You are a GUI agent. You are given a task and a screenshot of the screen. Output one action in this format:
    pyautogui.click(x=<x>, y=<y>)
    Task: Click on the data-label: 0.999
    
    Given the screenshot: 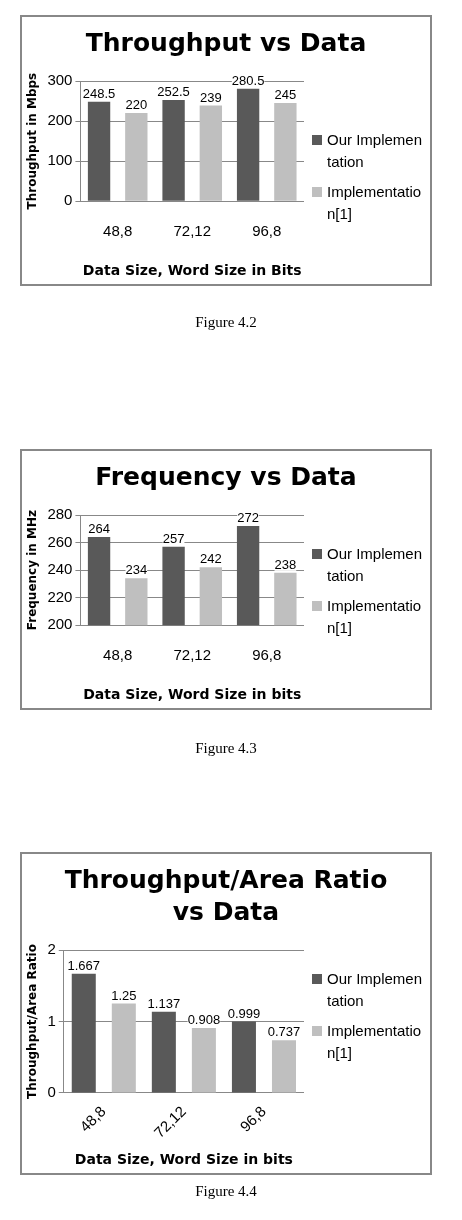 What is the action you would take?
    pyautogui.click(x=244, y=1013)
    